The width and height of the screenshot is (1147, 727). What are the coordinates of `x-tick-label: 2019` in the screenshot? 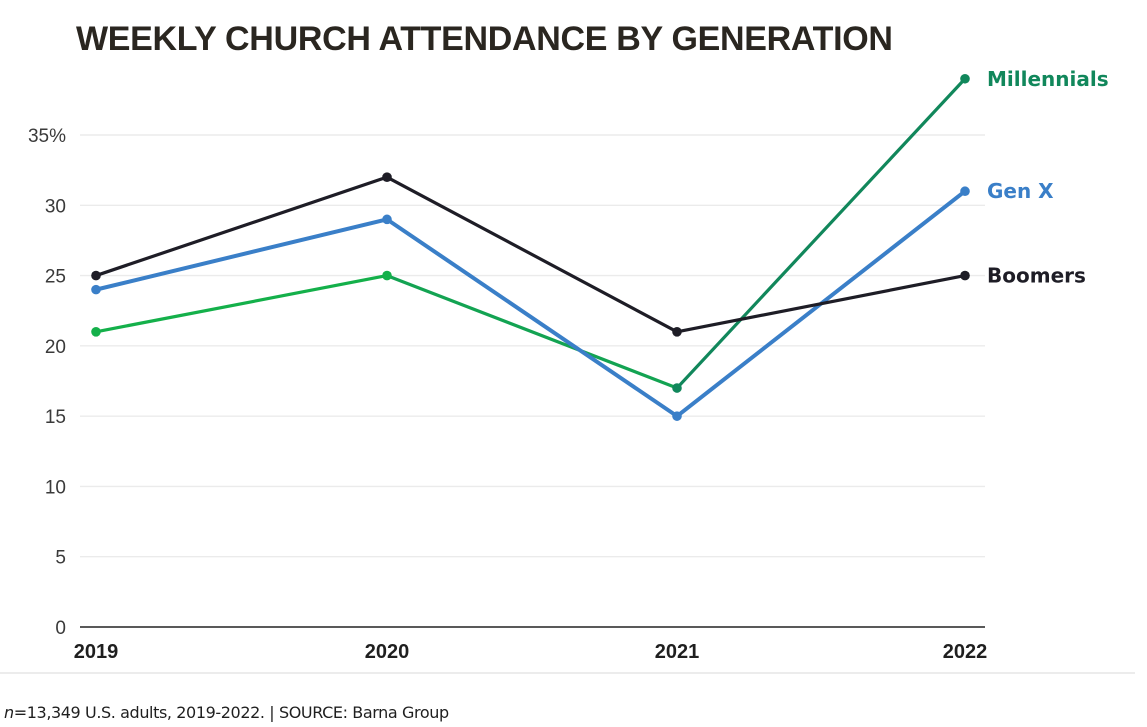 It's located at (96, 652).